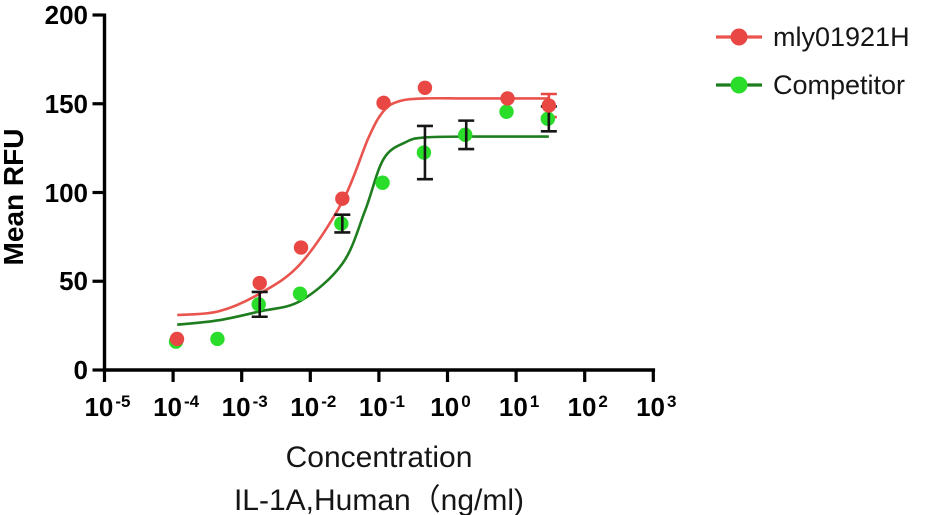 The height and width of the screenshot is (515, 928). What do you see at coordinates (66, 103) in the screenshot?
I see `y-tick-label-150: 150` at bounding box center [66, 103].